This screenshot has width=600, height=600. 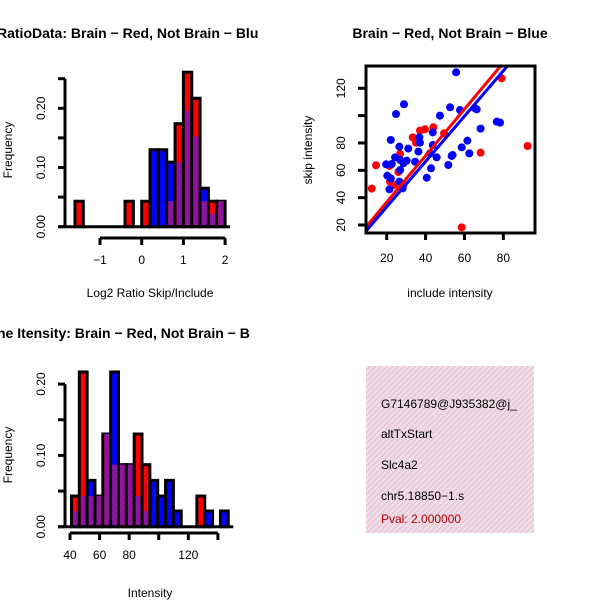 What do you see at coordinates (150, 293) in the screenshot?
I see `ratio-histogram-xlabel: Log2 Ratio Skip/Include` at bounding box center [150, 293].